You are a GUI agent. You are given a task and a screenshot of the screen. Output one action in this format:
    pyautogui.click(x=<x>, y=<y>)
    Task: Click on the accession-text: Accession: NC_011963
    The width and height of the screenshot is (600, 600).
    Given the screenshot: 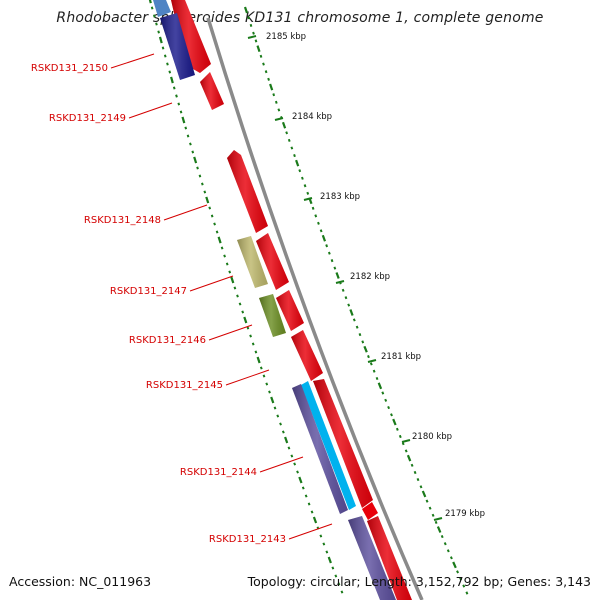 What is the action you would take?
    pyautogui.click(x=80, y=581)
    